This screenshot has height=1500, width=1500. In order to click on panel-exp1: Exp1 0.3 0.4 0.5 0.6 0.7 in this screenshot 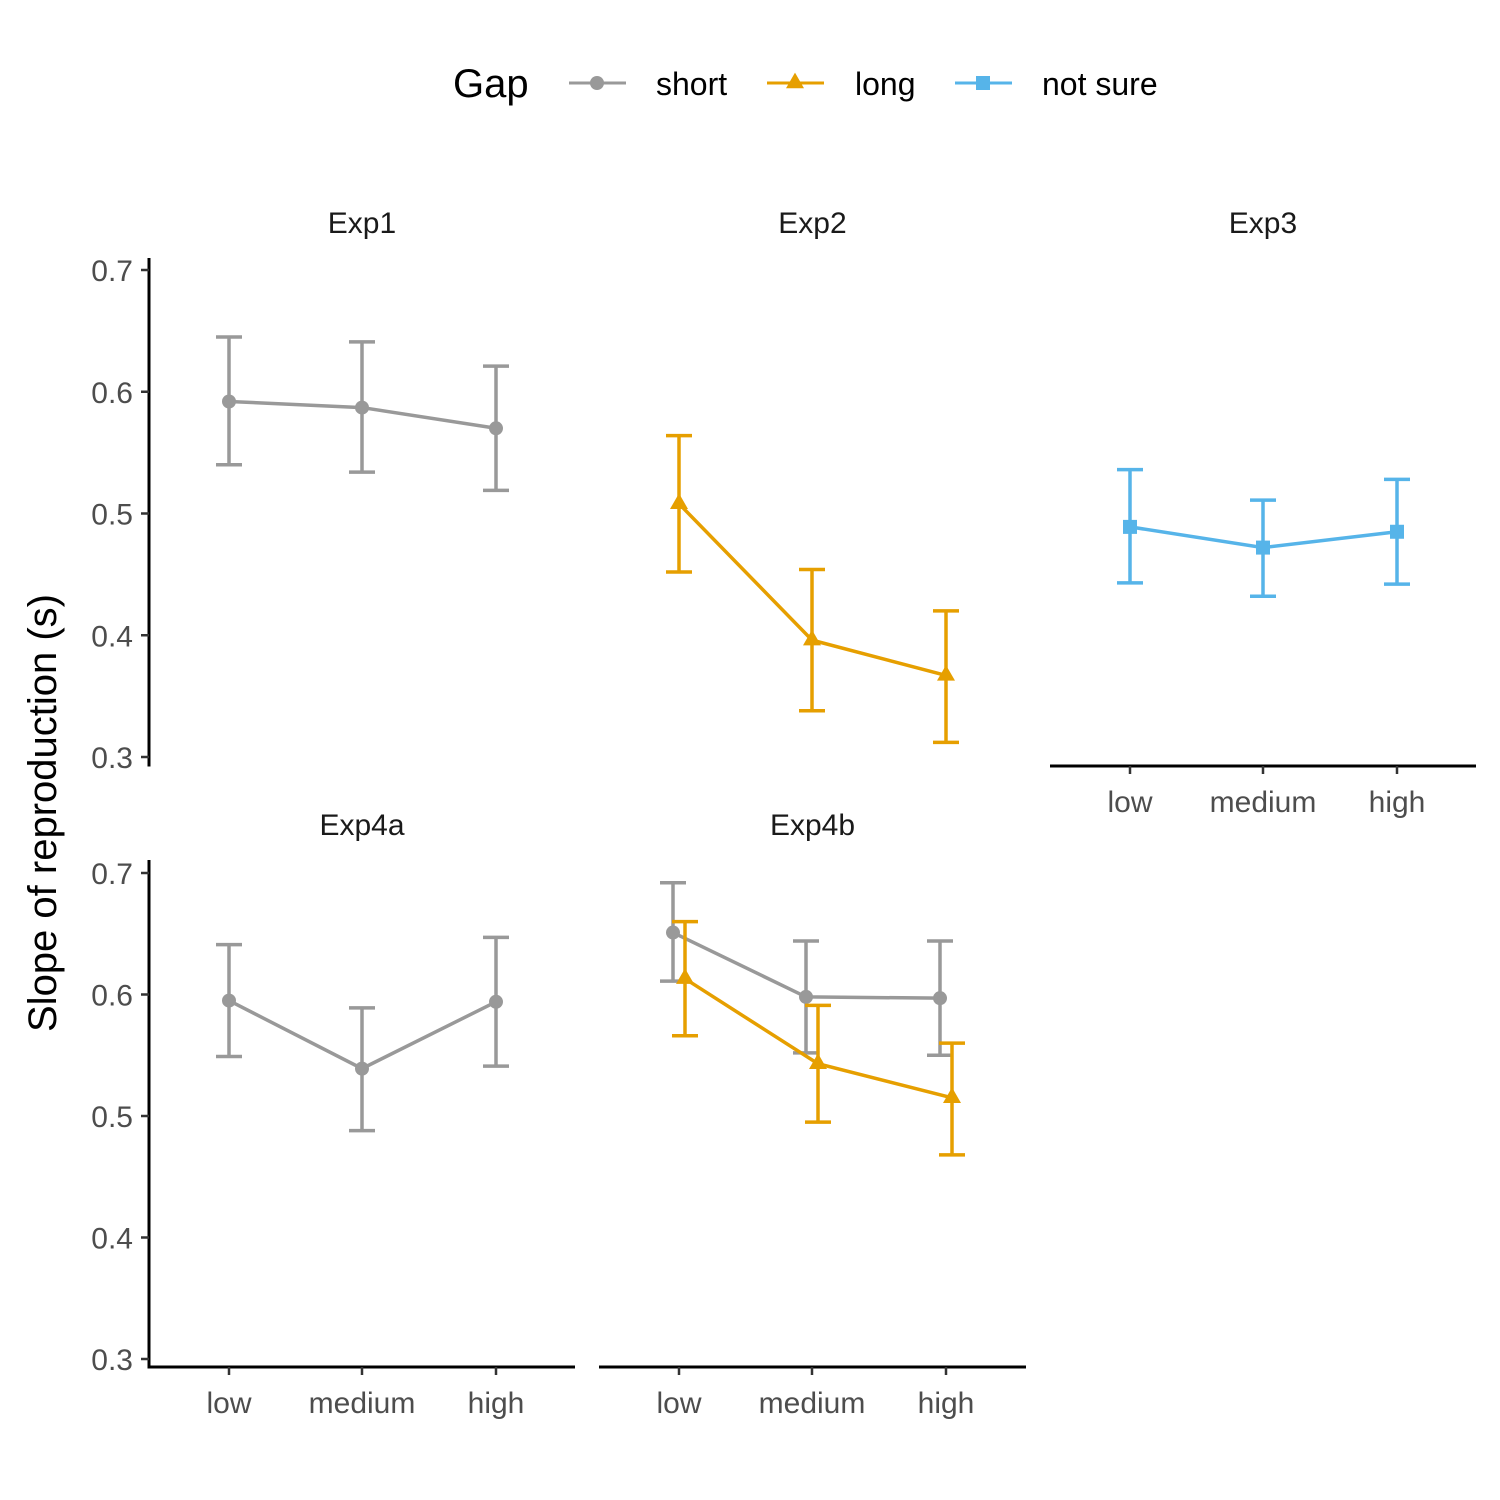, I will do `click(300, 491)`.